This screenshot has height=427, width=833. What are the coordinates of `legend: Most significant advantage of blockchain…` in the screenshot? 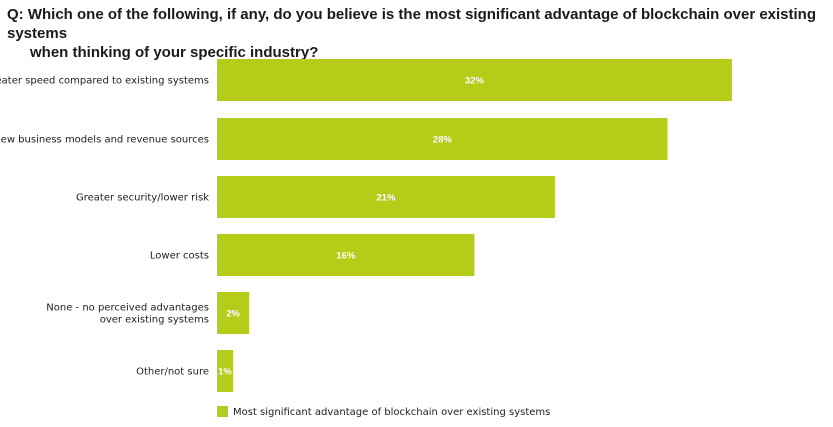 It's located at (383, 412).